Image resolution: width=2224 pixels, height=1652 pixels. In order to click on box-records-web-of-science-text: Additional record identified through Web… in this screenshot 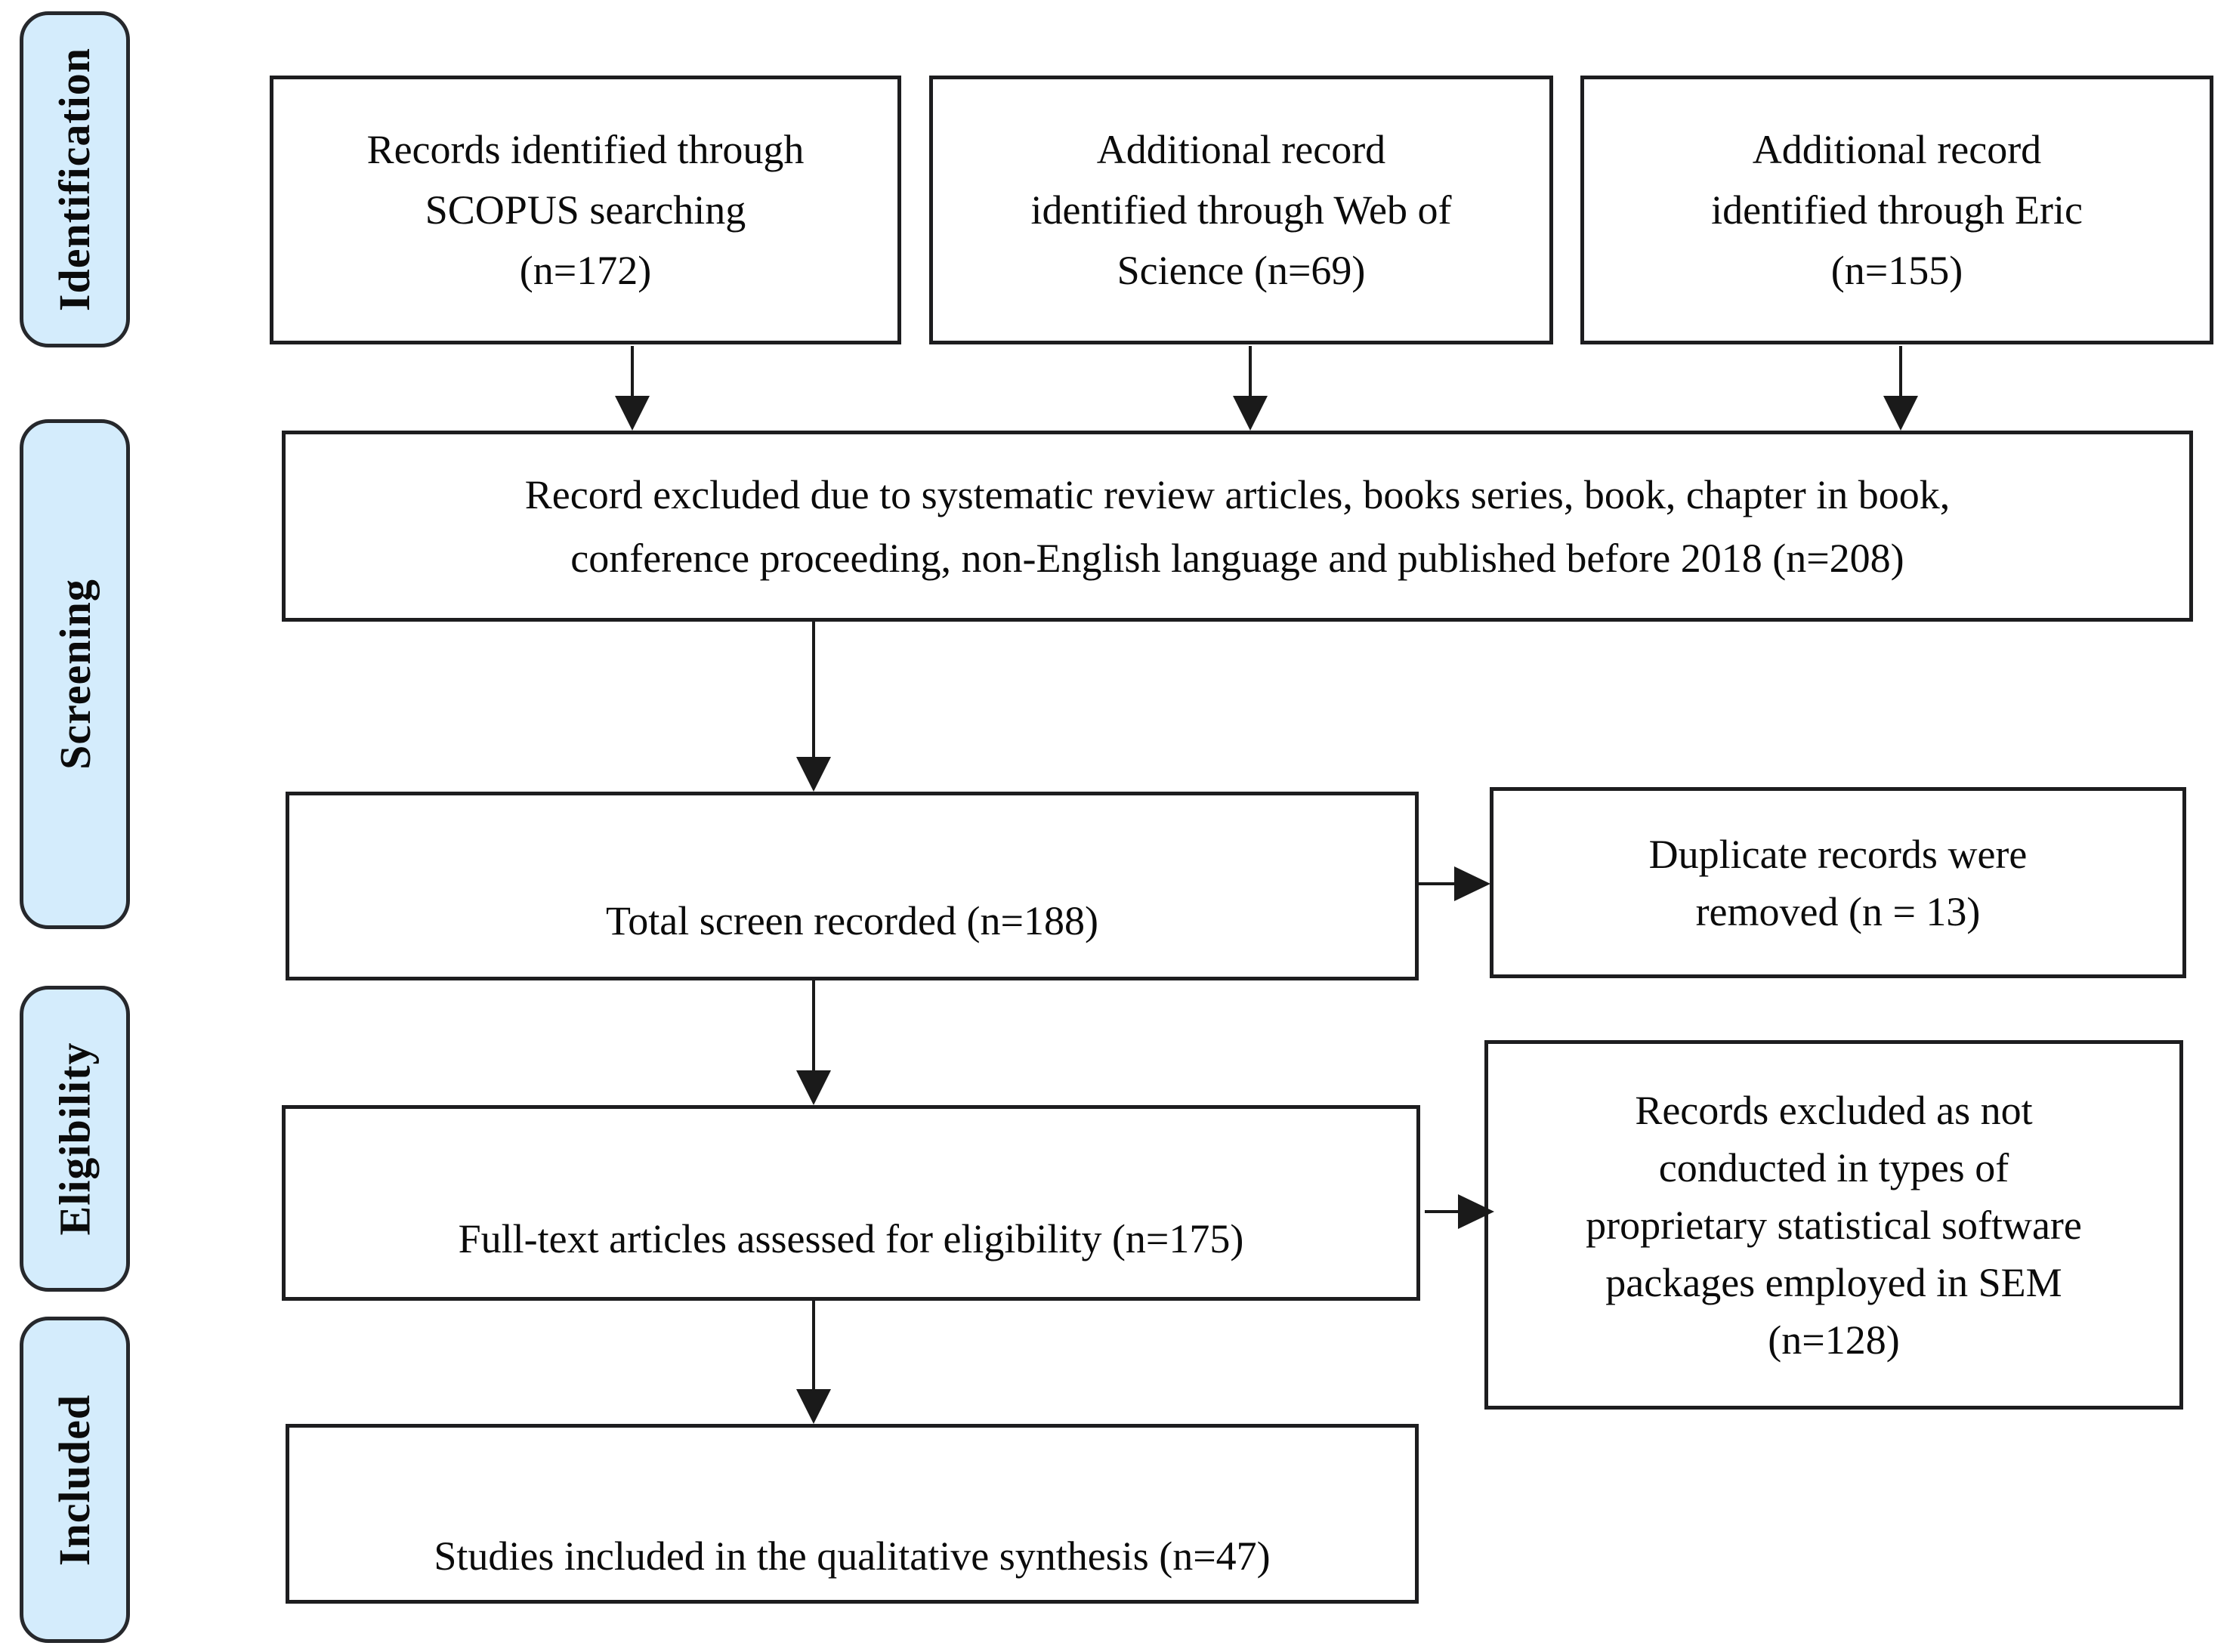, I will do `click(1241, 210)`.